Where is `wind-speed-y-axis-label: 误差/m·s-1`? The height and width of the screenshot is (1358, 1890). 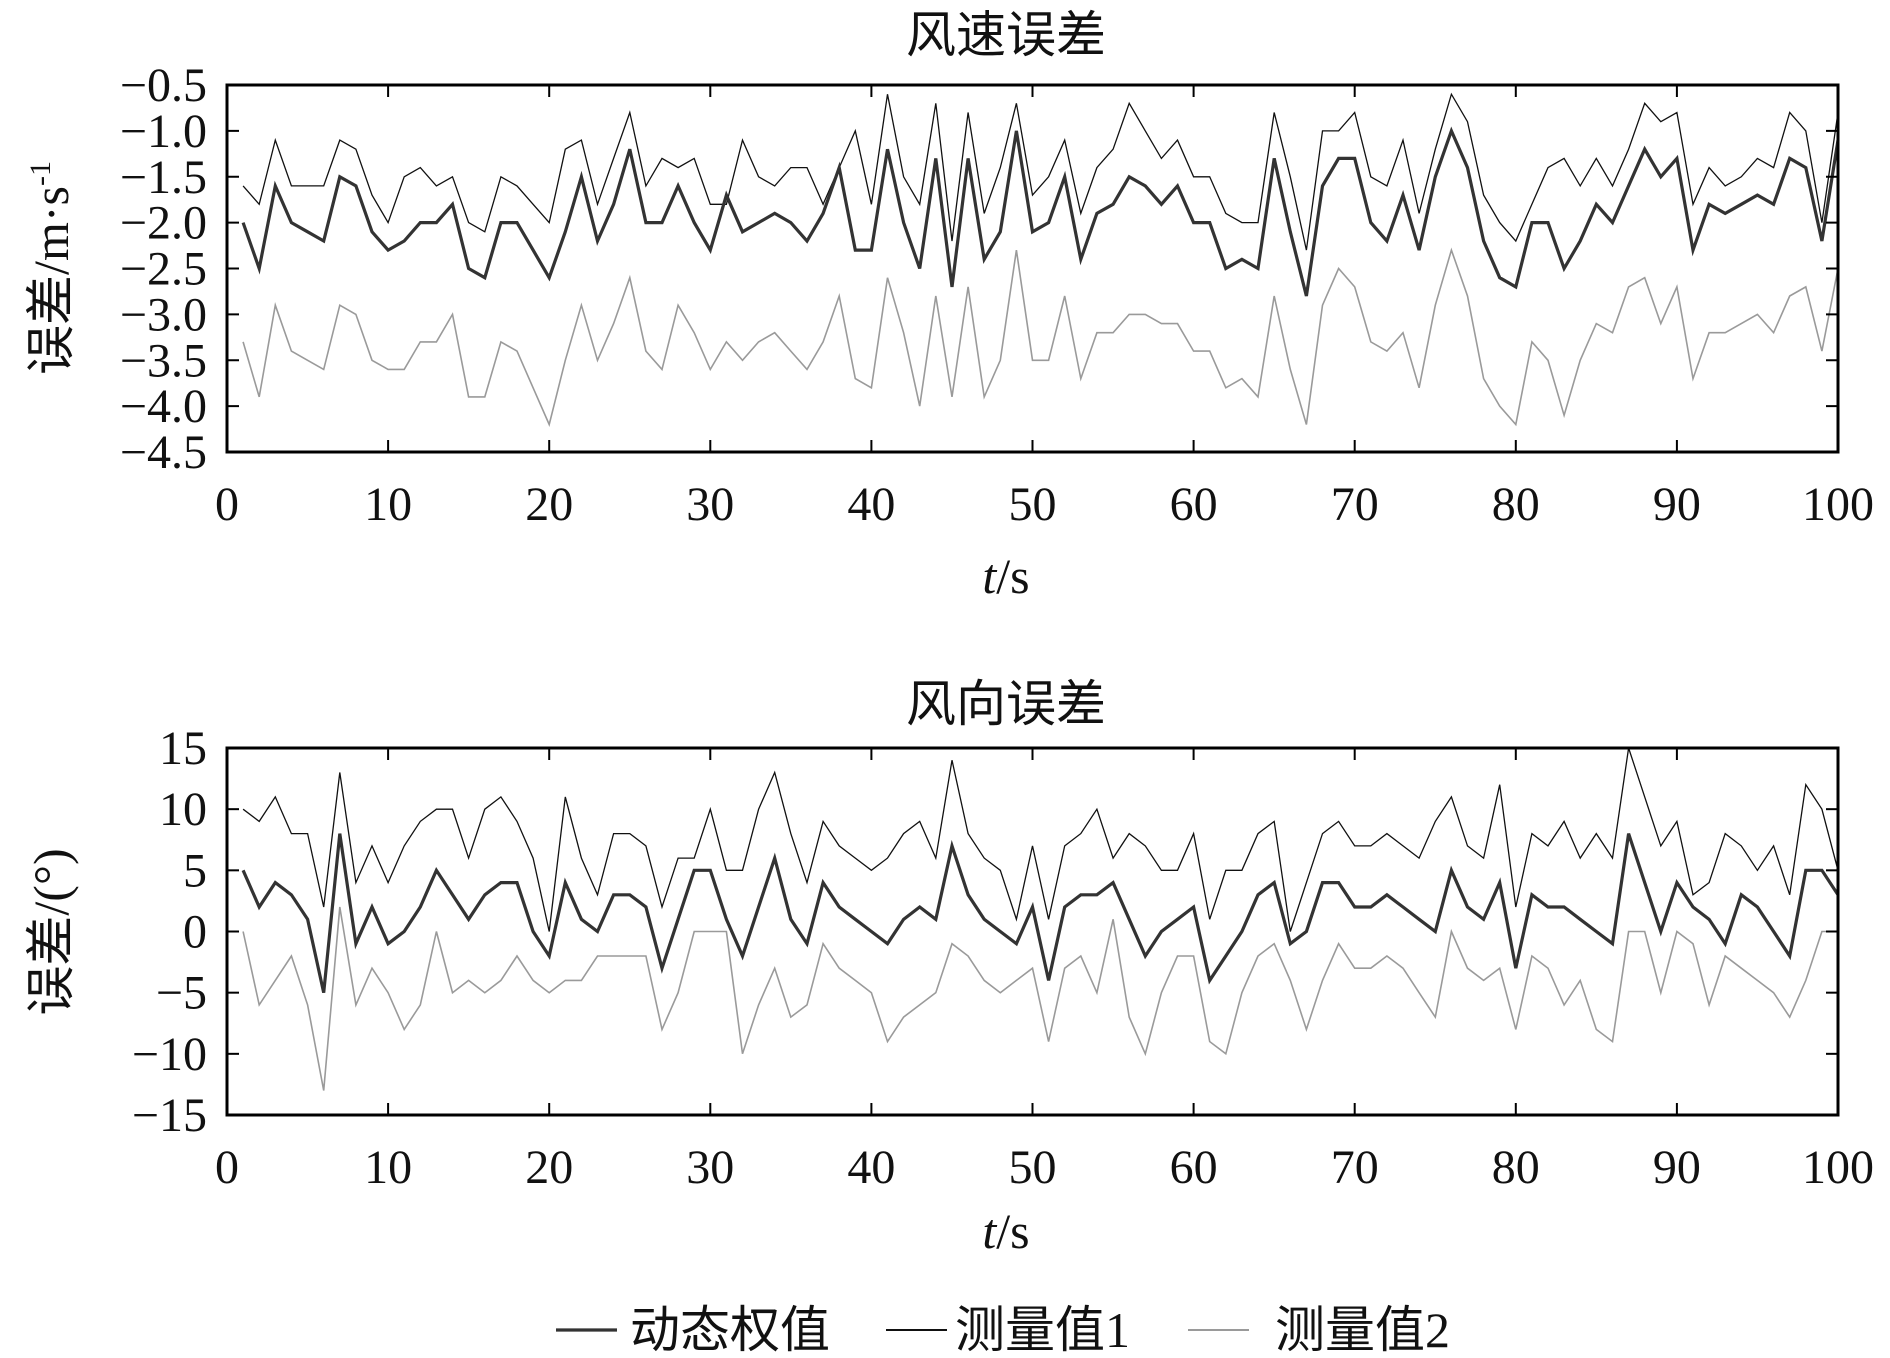 wind-speed-y-axis-label: 误差/m·s-1 is located at coordinates (51, 268).